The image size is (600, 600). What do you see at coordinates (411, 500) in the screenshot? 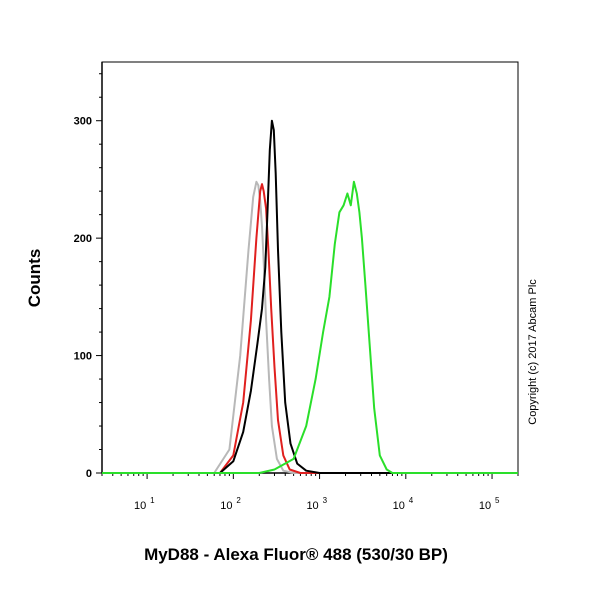
I see `x-tick-exponent: 4` at bounding box center [411, 500].